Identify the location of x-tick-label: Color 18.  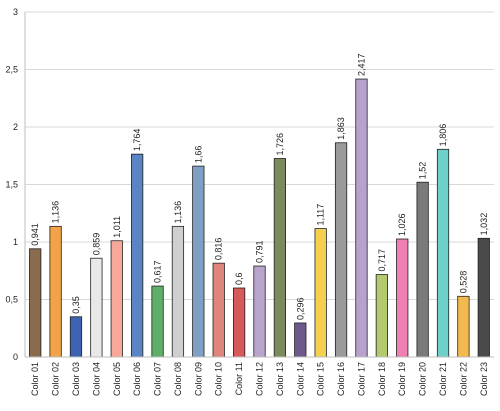
(382, 379).